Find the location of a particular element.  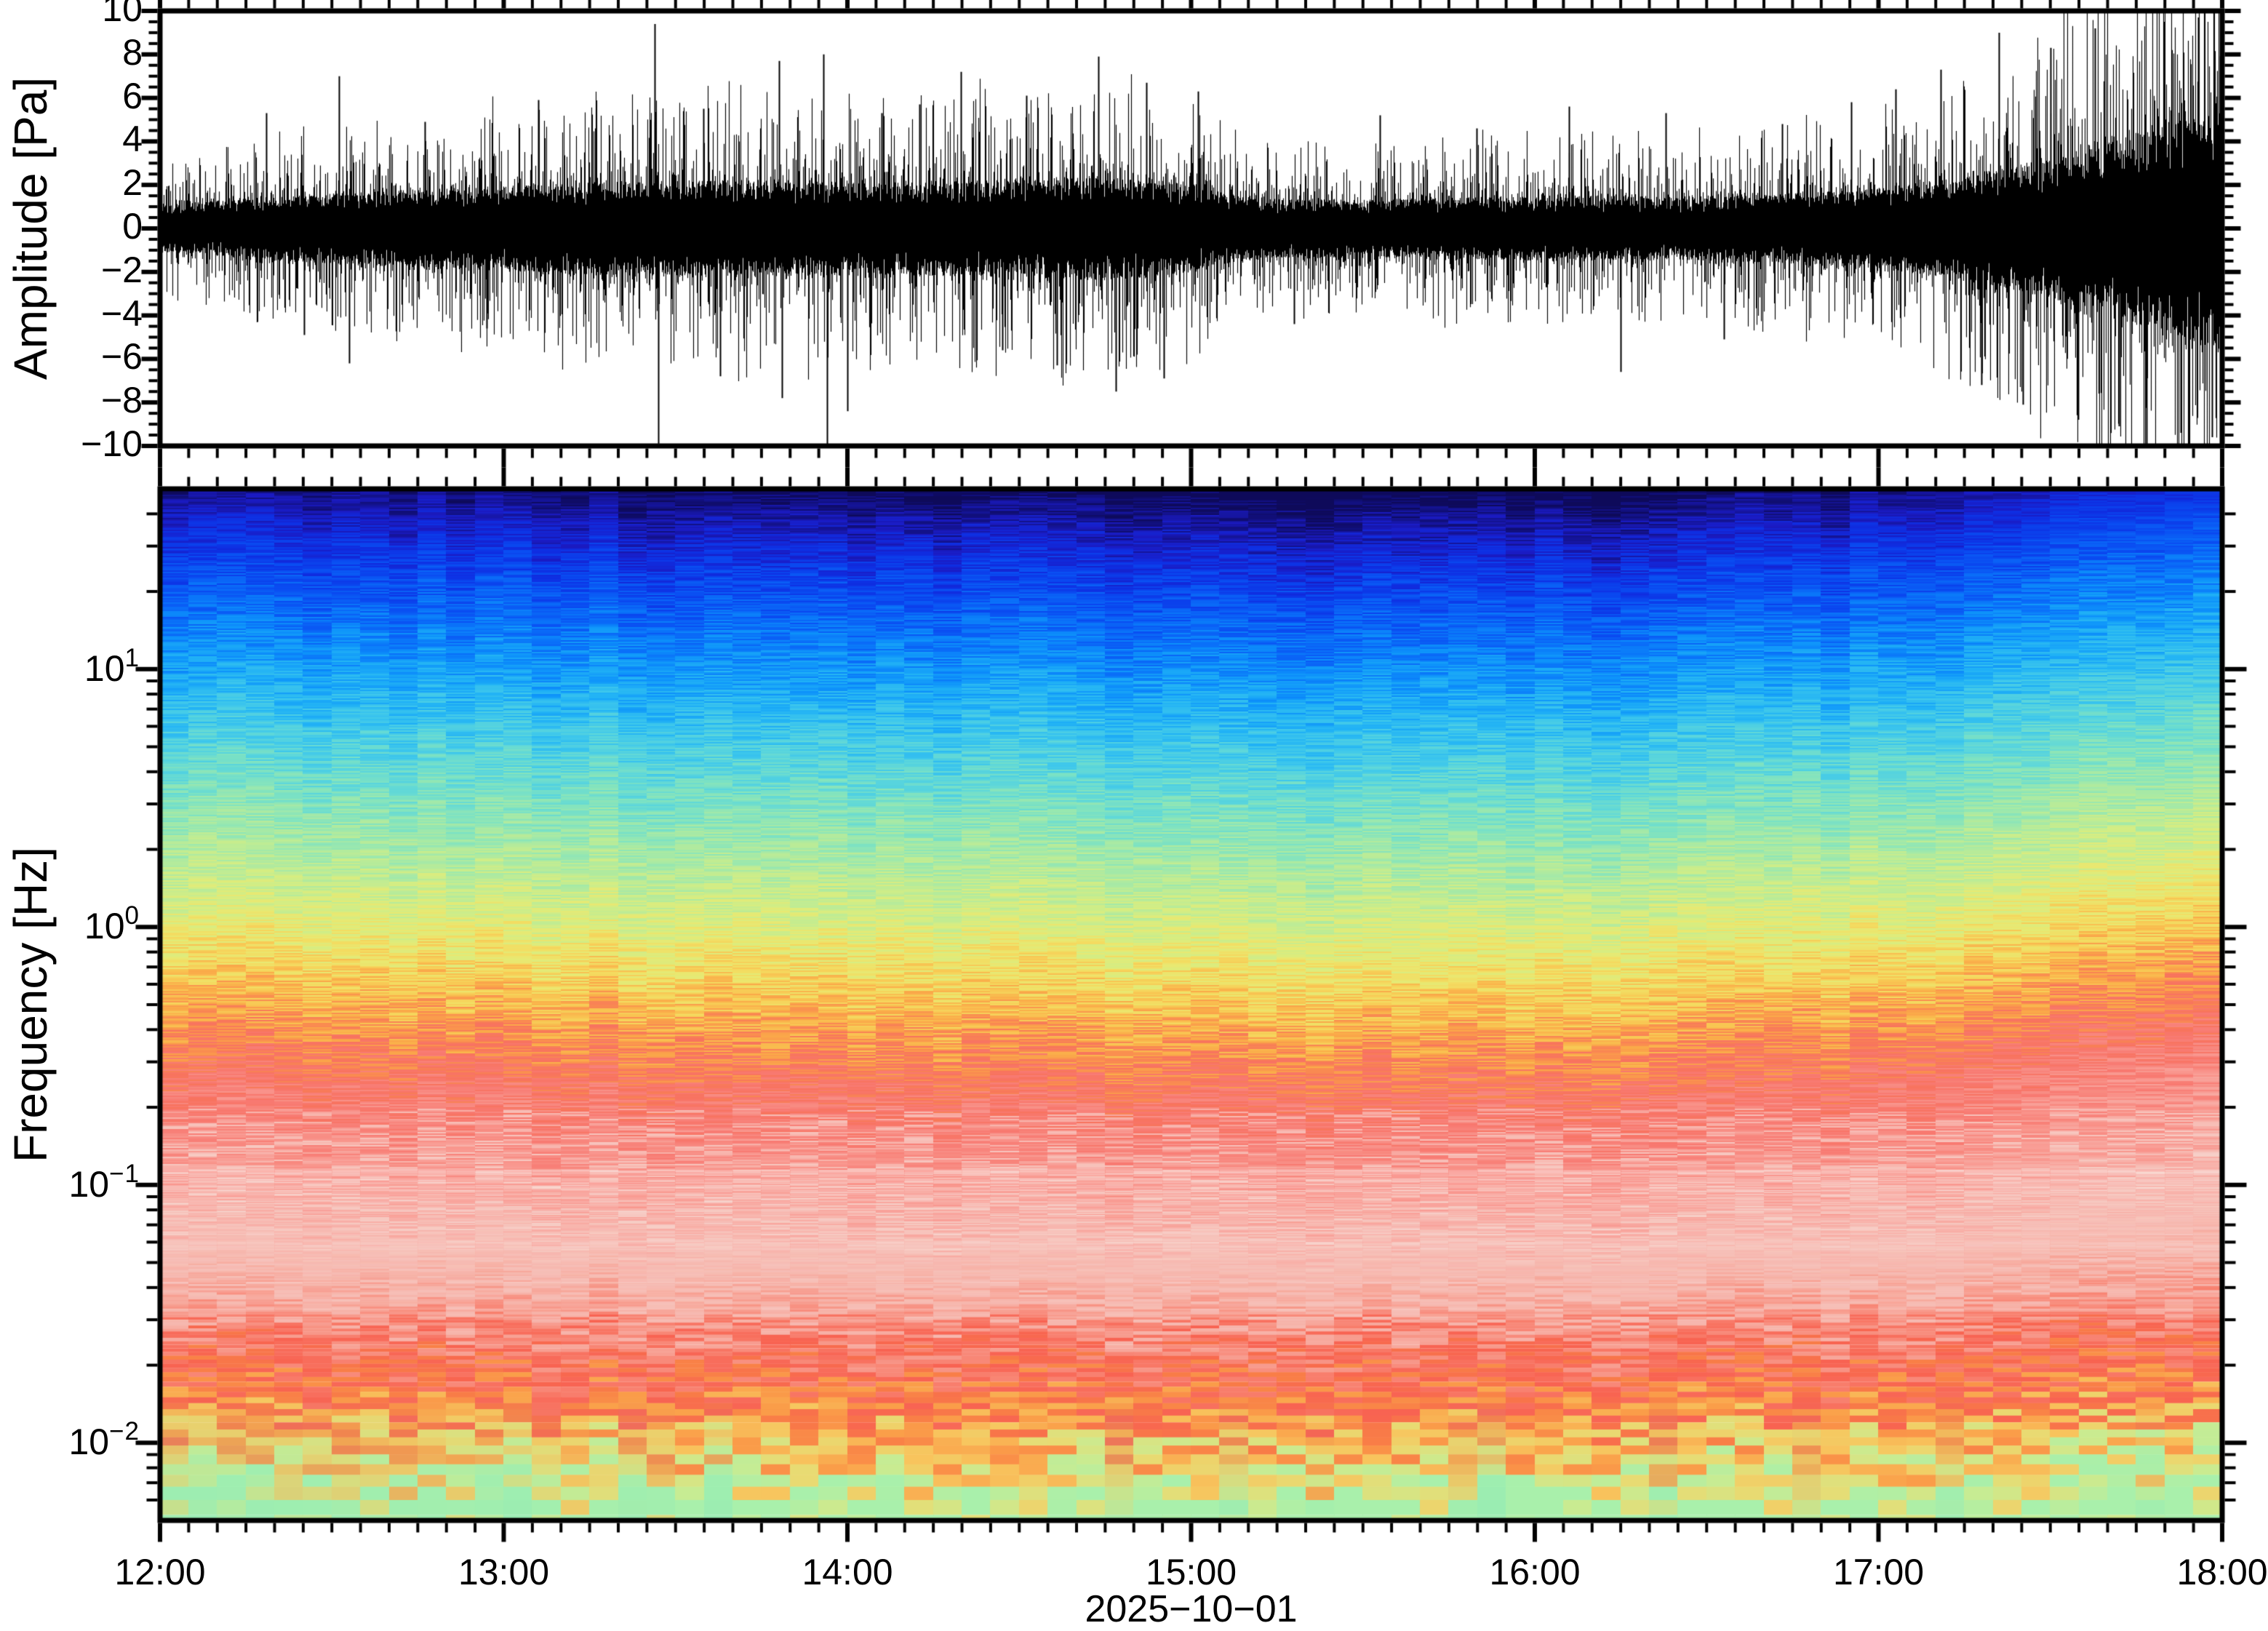

freq-tick-exponent: 0 is located at coordinates (132, 916).